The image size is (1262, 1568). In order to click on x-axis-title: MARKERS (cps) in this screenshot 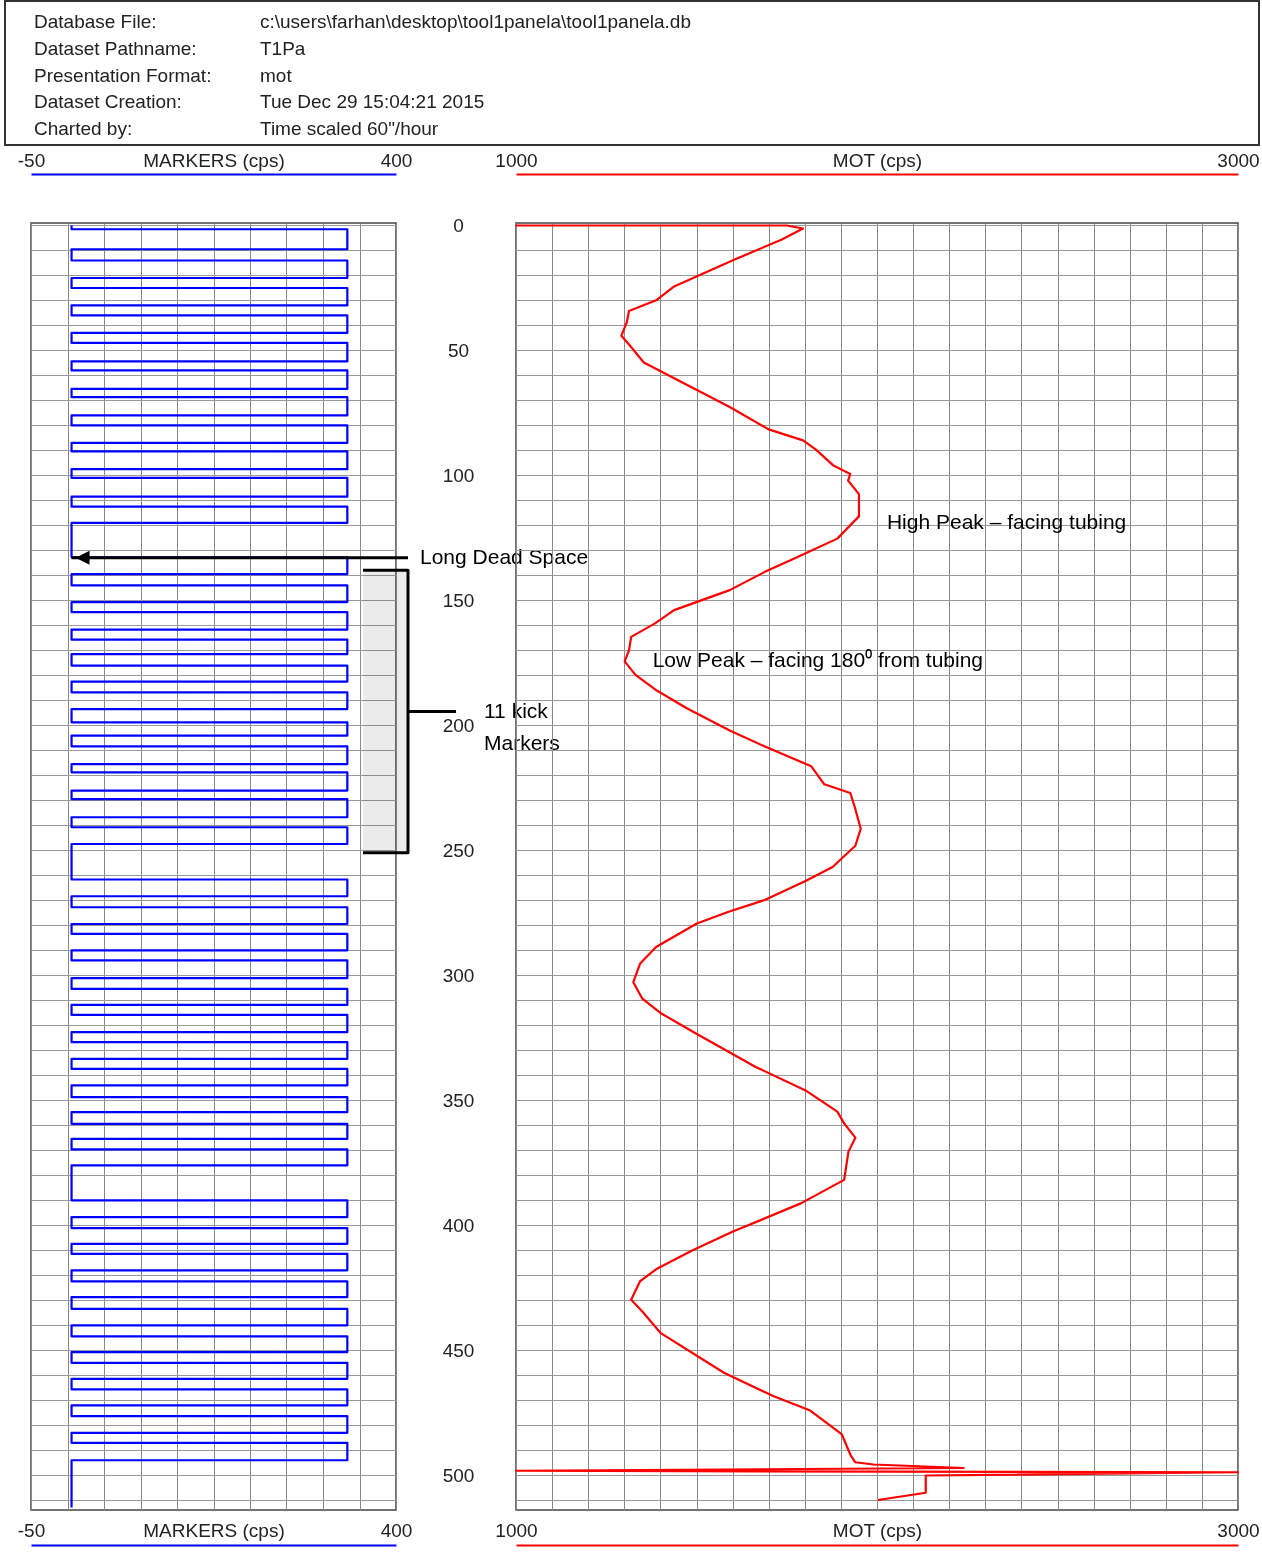, I will do `click(214, 1530)`.